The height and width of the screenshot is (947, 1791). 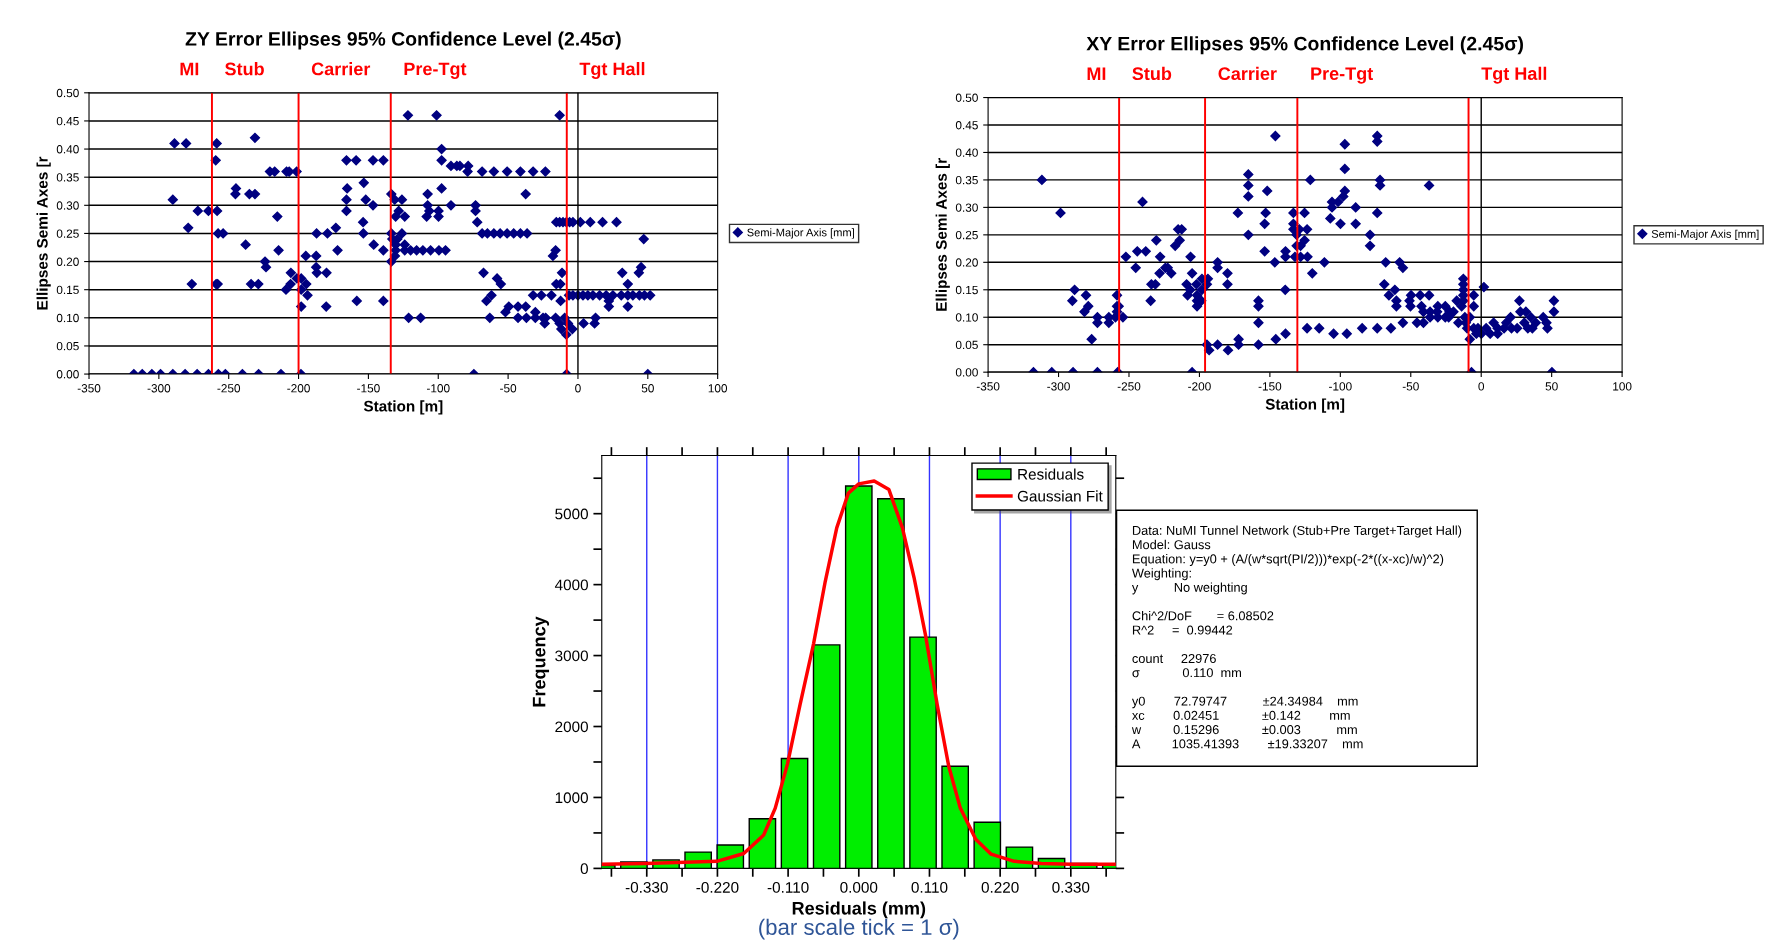 What do you see at coordinates (1071, 887) in the screenshot?
I see `x-tick-label: 0.330` at bounding box center [1071, 887].